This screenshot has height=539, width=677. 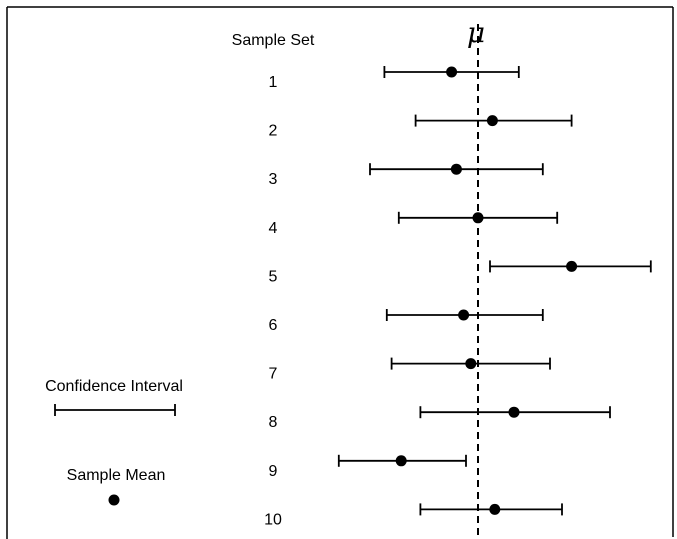 I want to click on legend-interval-label: Confidence Interval, so click(x=114, y=386).